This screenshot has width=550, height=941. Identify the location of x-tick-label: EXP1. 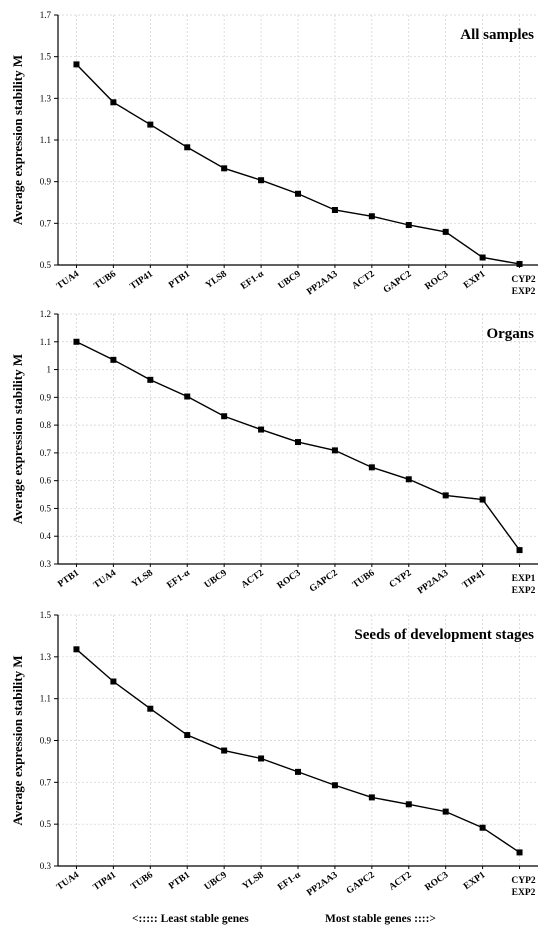
(474, 280).